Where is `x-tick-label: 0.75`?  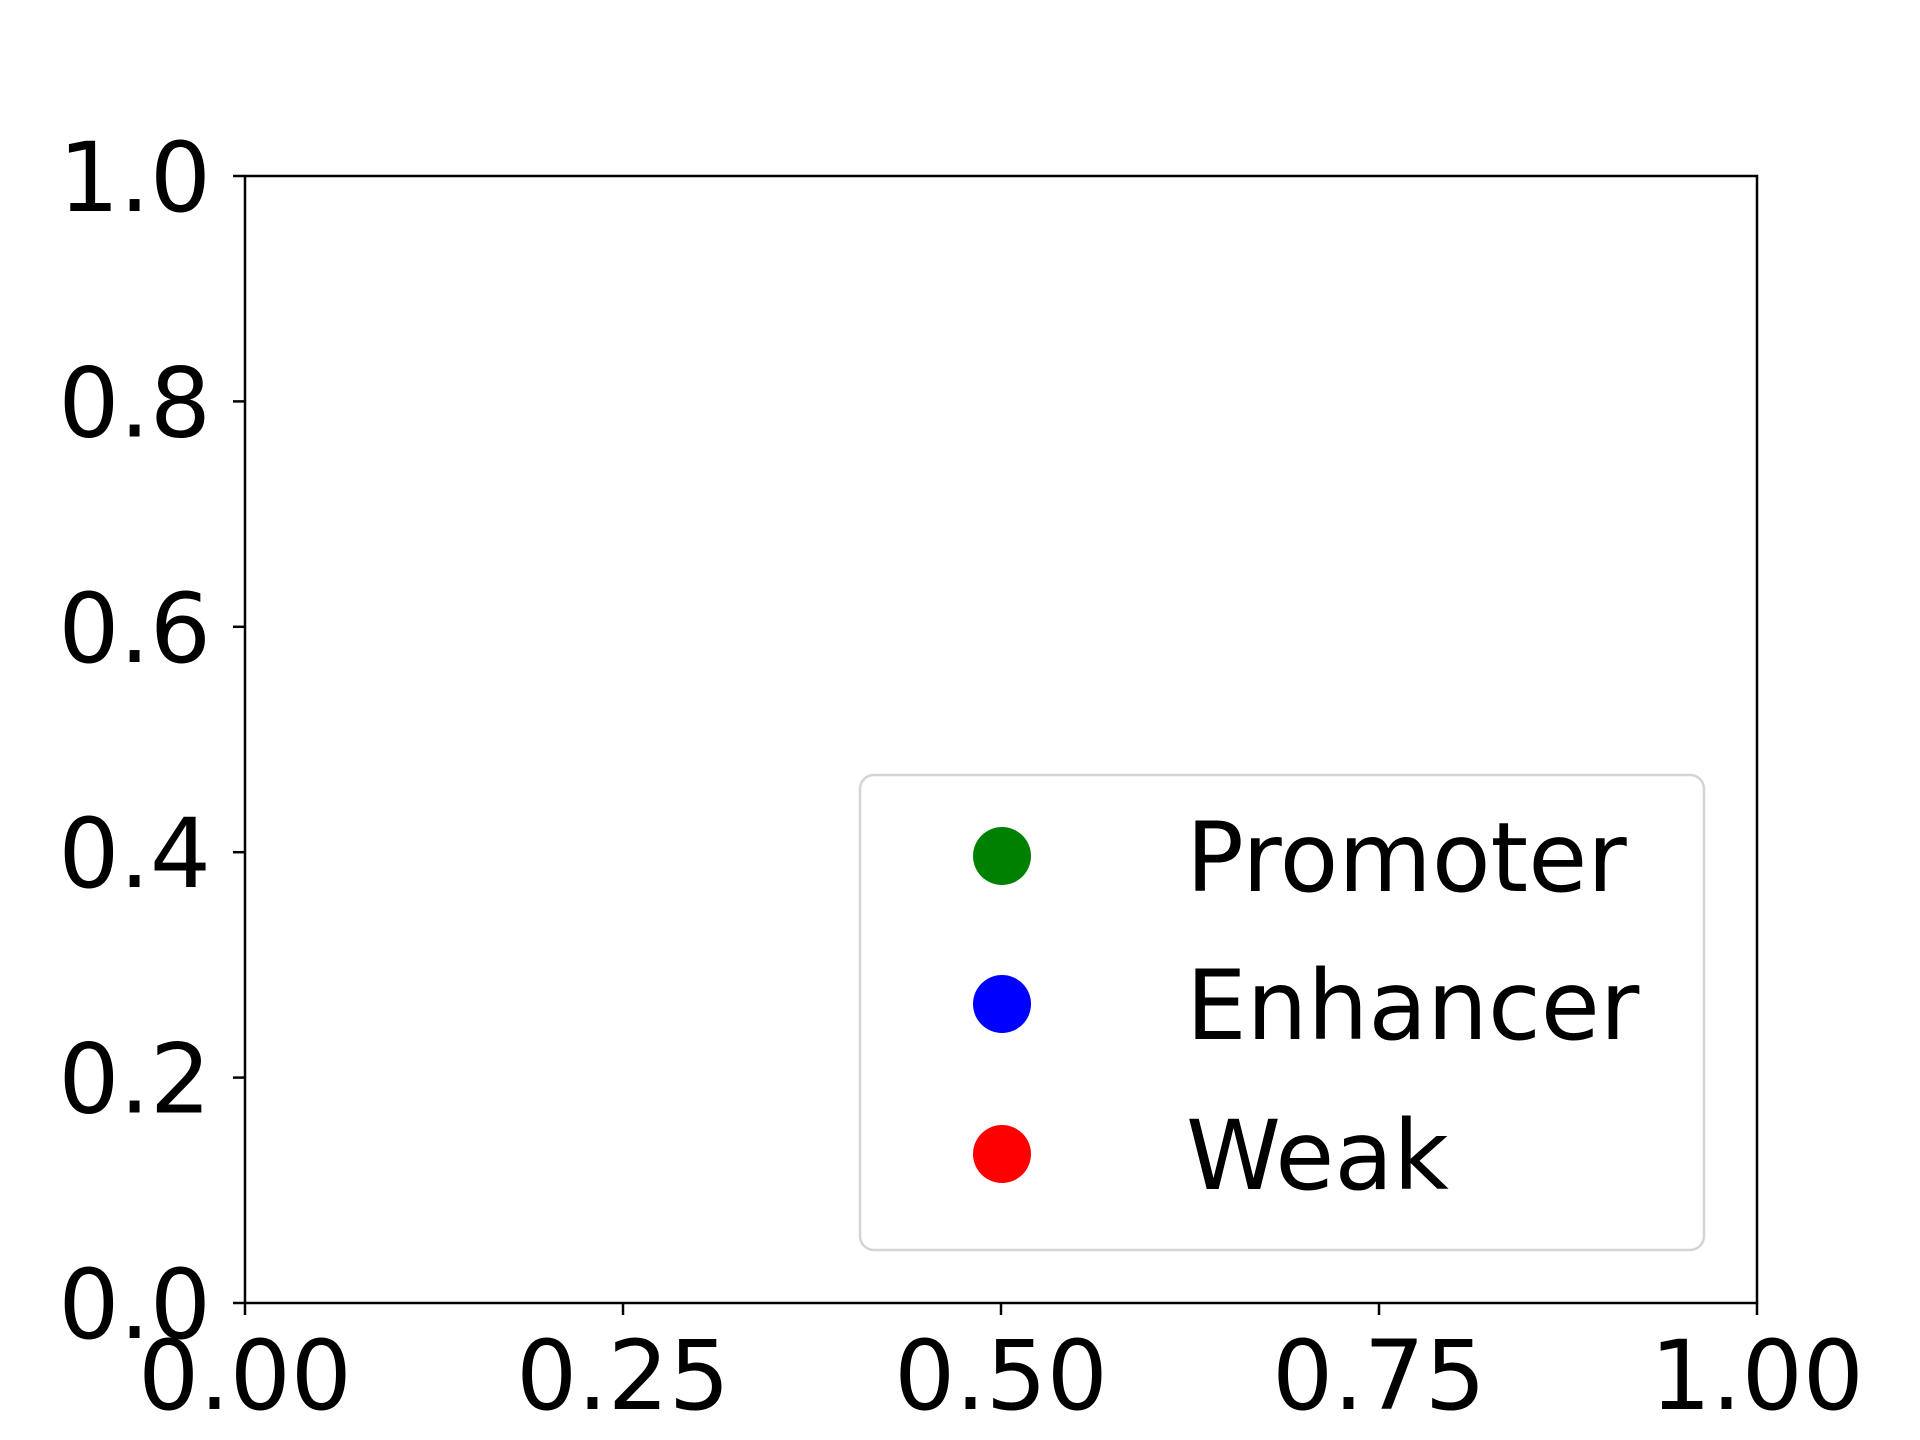 x-tick-label: 0.75 is located at coordinates (1379, 1376).